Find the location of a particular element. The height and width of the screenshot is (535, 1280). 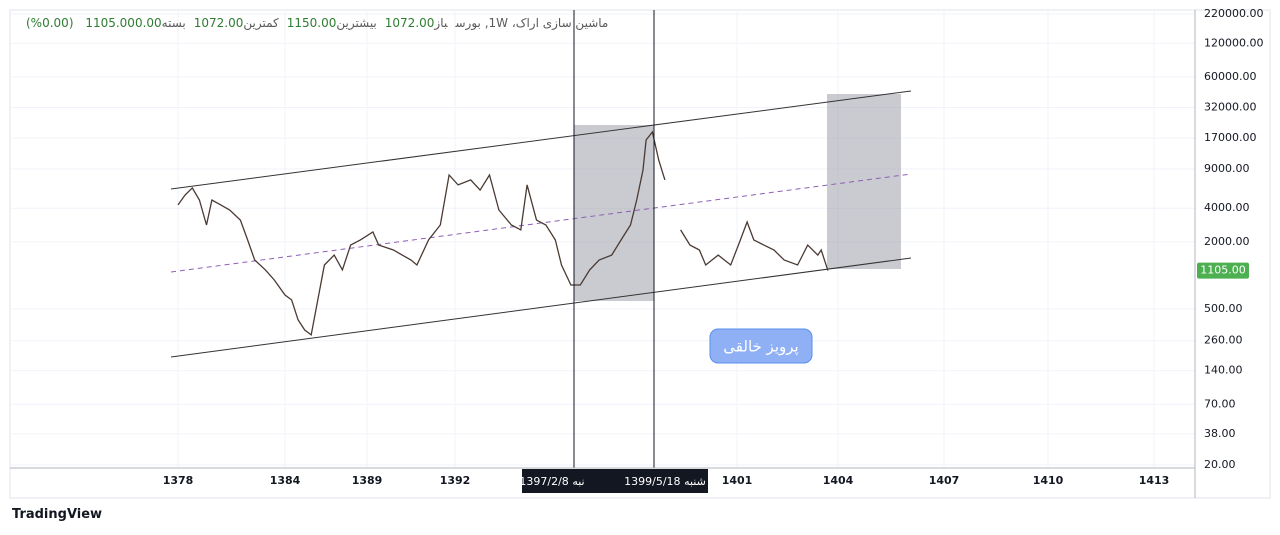

y-tick-label: 32000.00 is located at coordinates (1230, 106).